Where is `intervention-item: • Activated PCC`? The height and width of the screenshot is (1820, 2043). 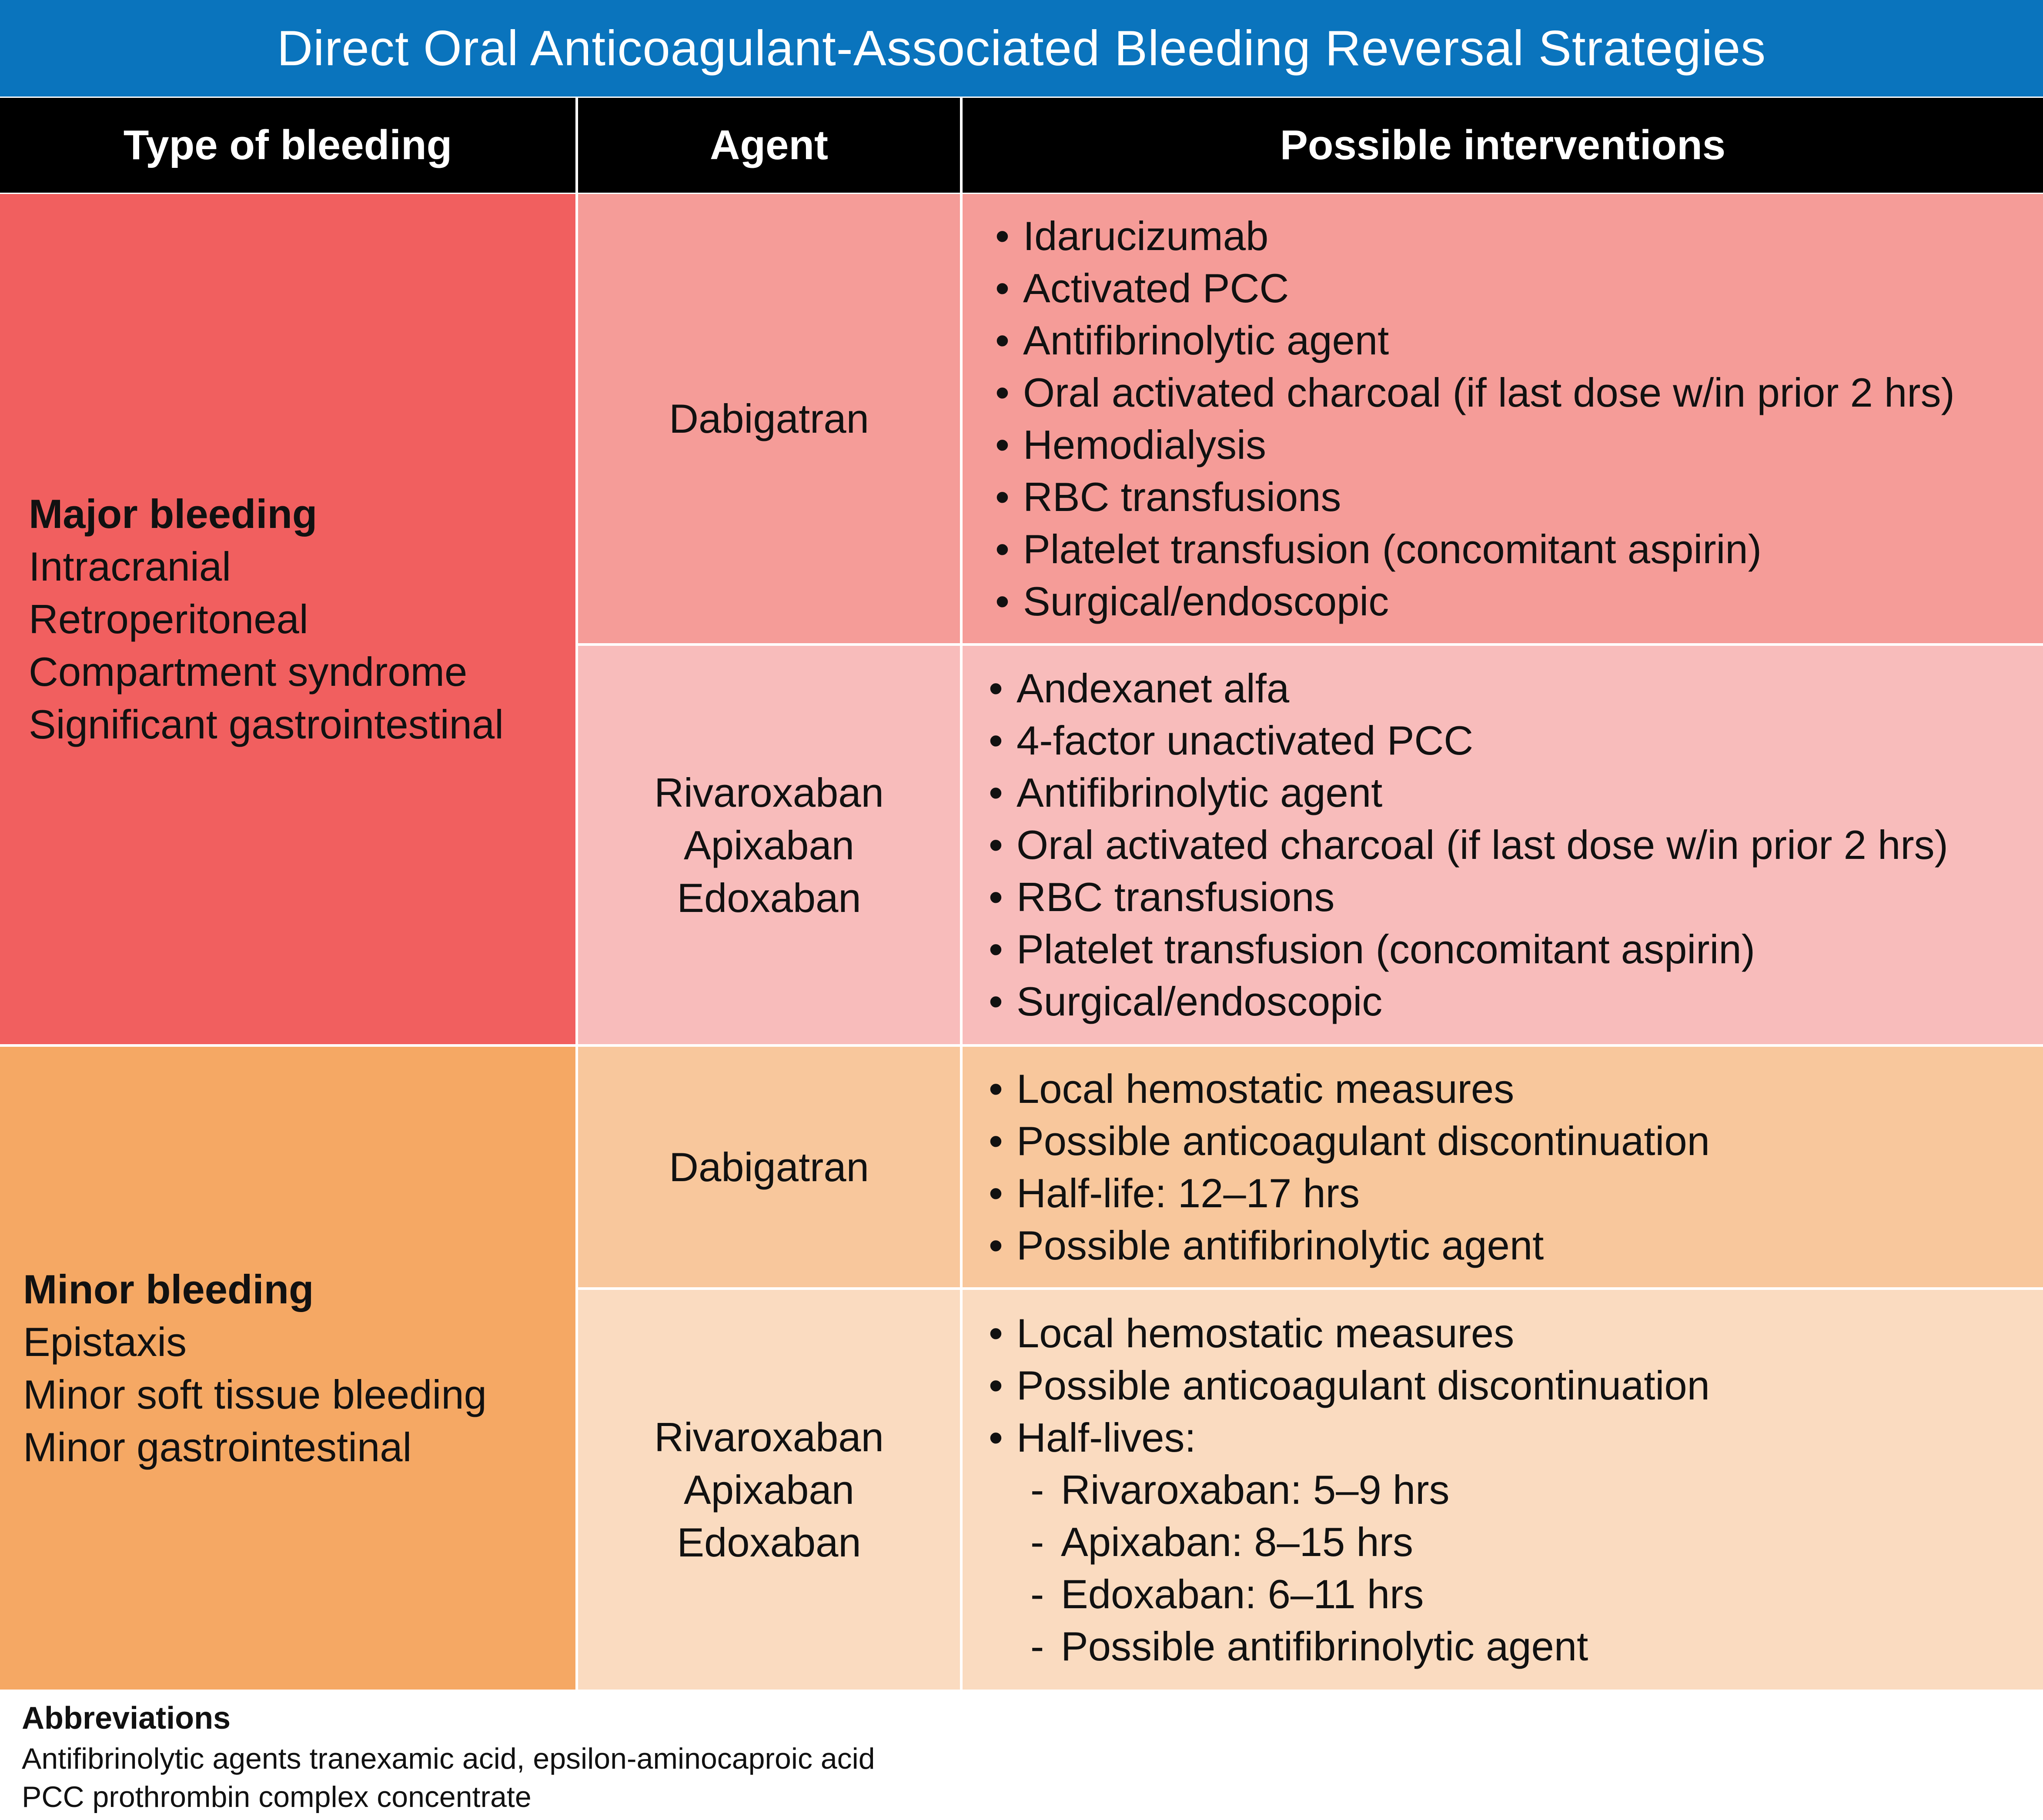
intervention-item: • Activated PCC is located at coordinates (1519, 288).